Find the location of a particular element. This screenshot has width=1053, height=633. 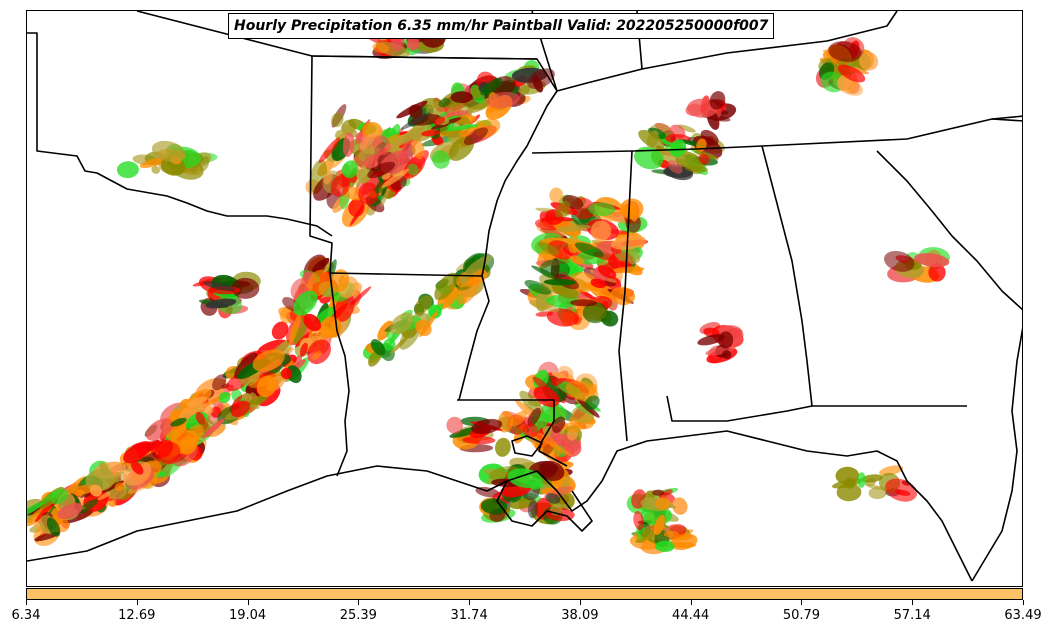

louisiana-delta is located at coordinates (544, 506).